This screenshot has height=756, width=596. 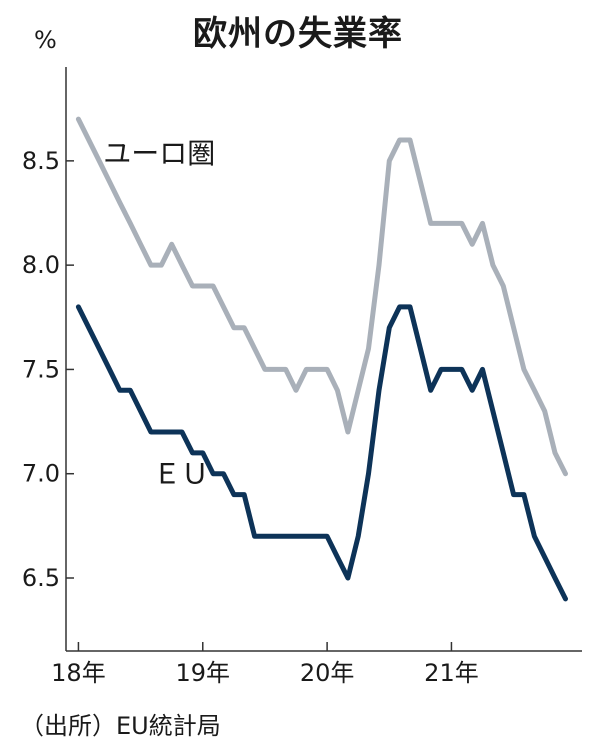 I want to click on source-note: （出所）EU統計局, so click(x=120, y=726).